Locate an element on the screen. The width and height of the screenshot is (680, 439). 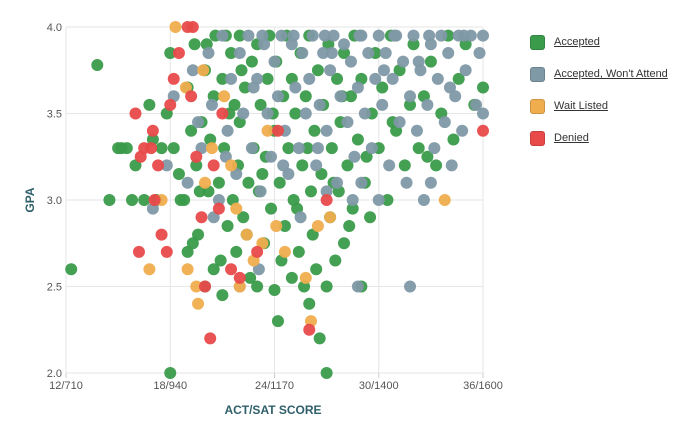
legend-label-denied: Denied is located at coordinates (571, 138).